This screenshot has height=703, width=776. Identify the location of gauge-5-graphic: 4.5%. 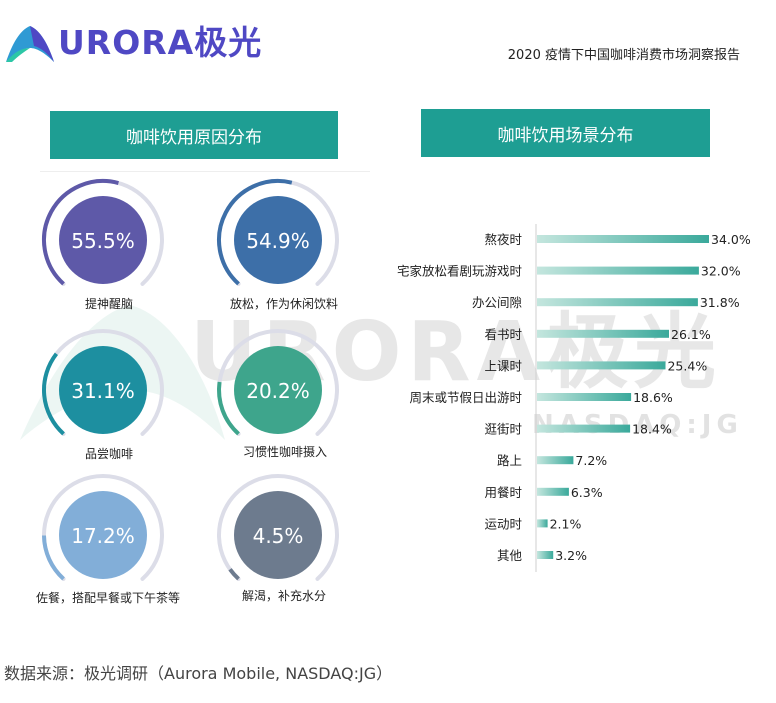
(278, 527).